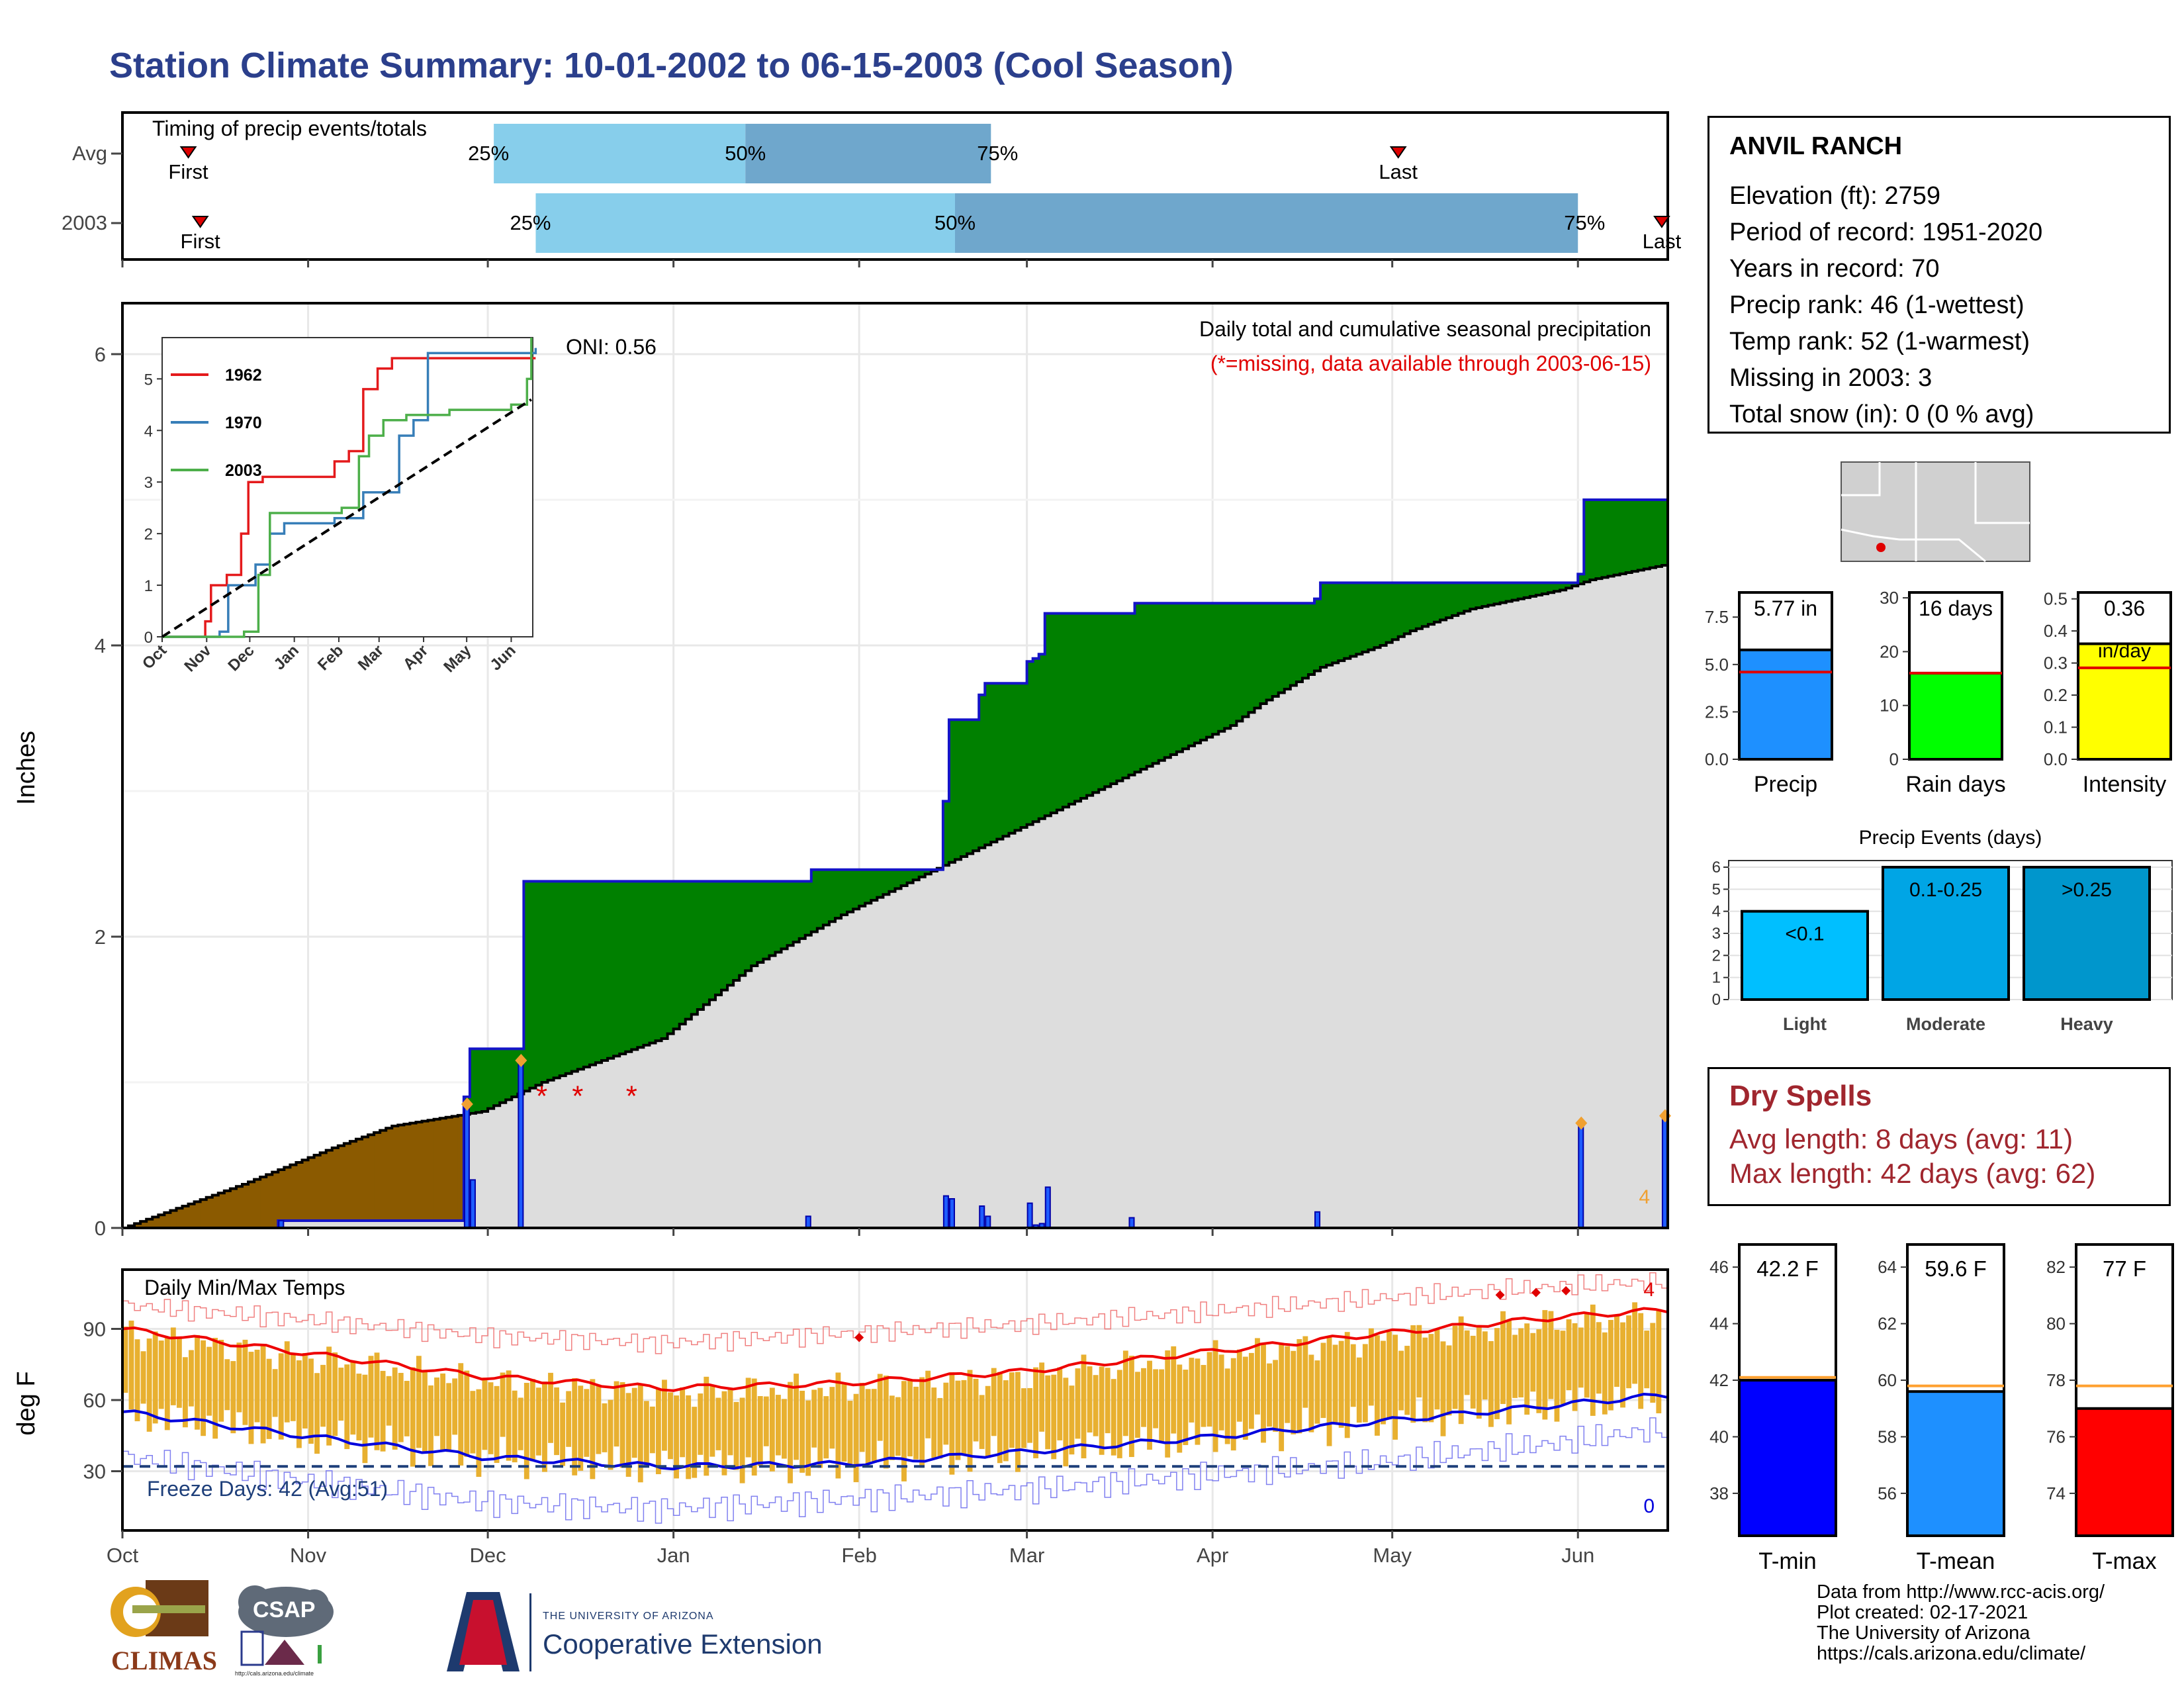  Describe the element at coordinates (1888, 1380) in the screenshot. I see `temp-total-ytick-label-1-2: 60` at that location.